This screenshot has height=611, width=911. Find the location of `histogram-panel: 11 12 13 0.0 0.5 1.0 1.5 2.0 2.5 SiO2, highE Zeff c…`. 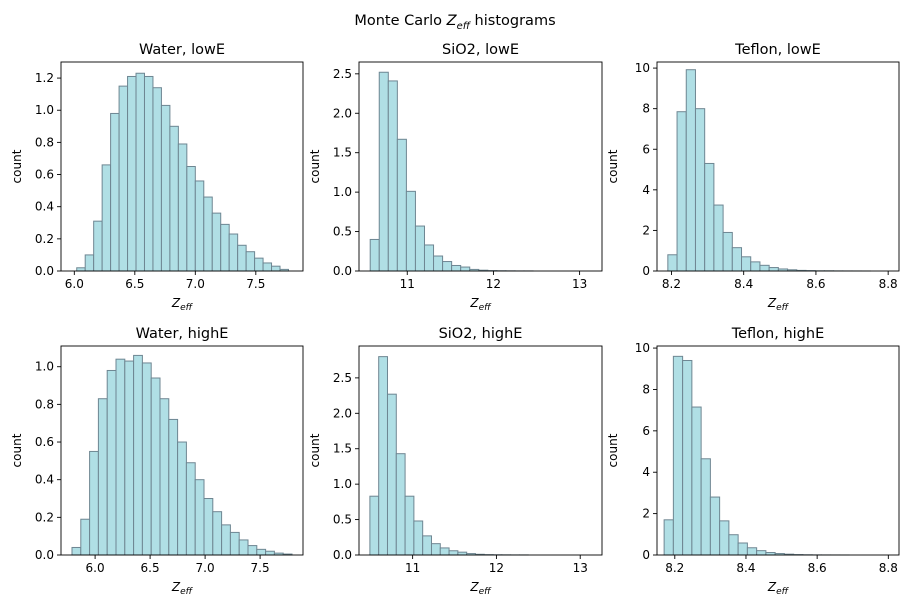

histogram-panel: 11 12 13 0.0 0.5 1.0 1.5 2.0 2.5 SiO2, highE Zeff c… is located at coordinates (455, 461).